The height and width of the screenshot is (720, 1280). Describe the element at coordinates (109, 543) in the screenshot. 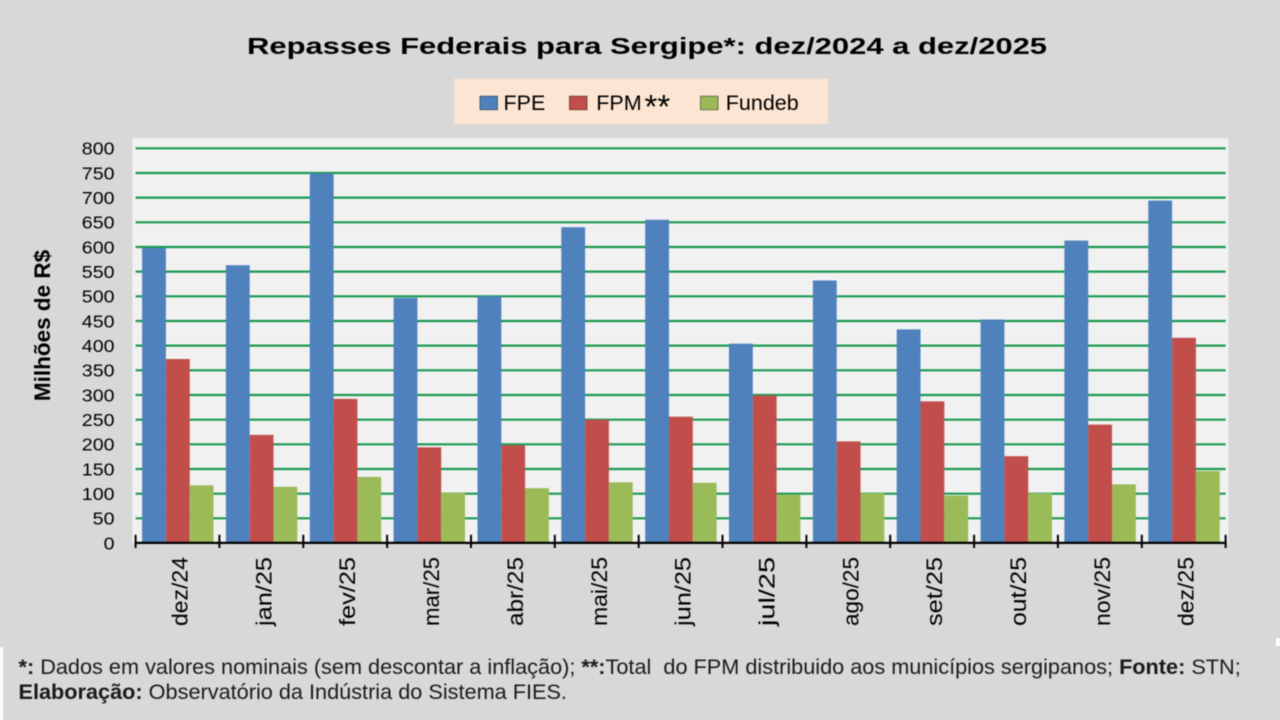

I see `svg-text: 0` at that location.